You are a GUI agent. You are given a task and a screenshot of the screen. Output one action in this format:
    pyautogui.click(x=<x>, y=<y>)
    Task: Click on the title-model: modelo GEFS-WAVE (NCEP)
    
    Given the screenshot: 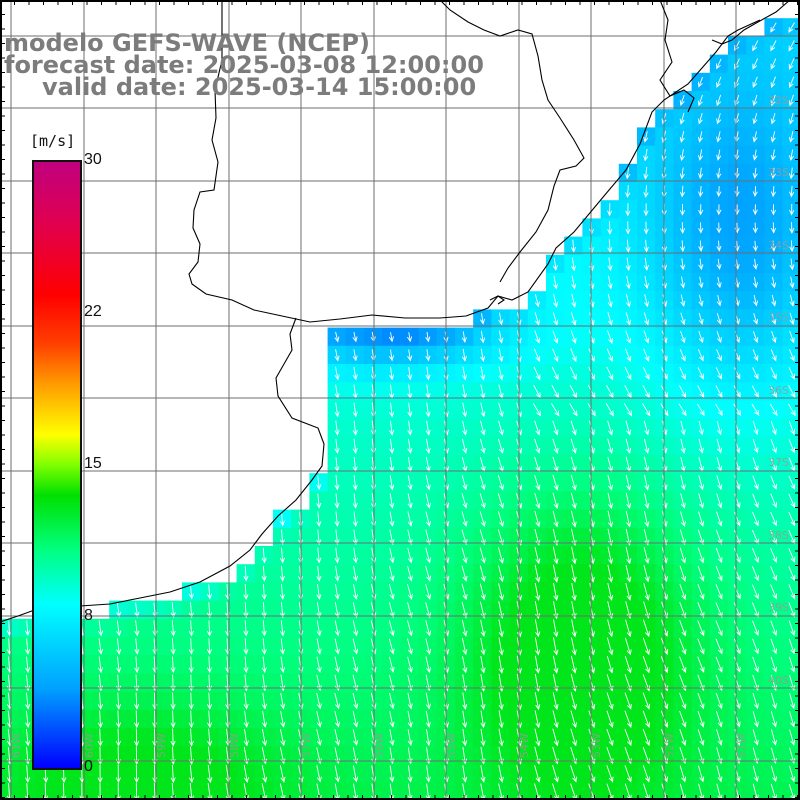 What is the action you would take?
    pyautogui.click(x=187, y=43)
    